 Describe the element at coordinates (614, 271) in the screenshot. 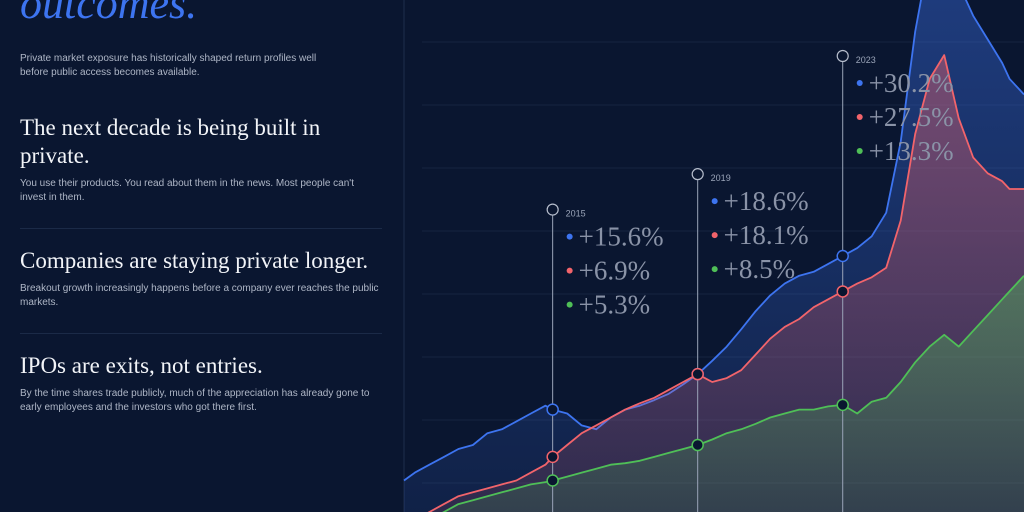

I see `marker-value-red: +6.9%` at that location.